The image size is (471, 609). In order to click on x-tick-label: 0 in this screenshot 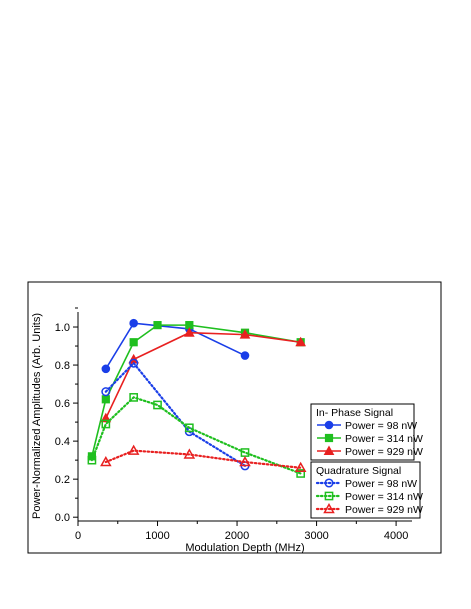, I will do `click(78, 536)`.